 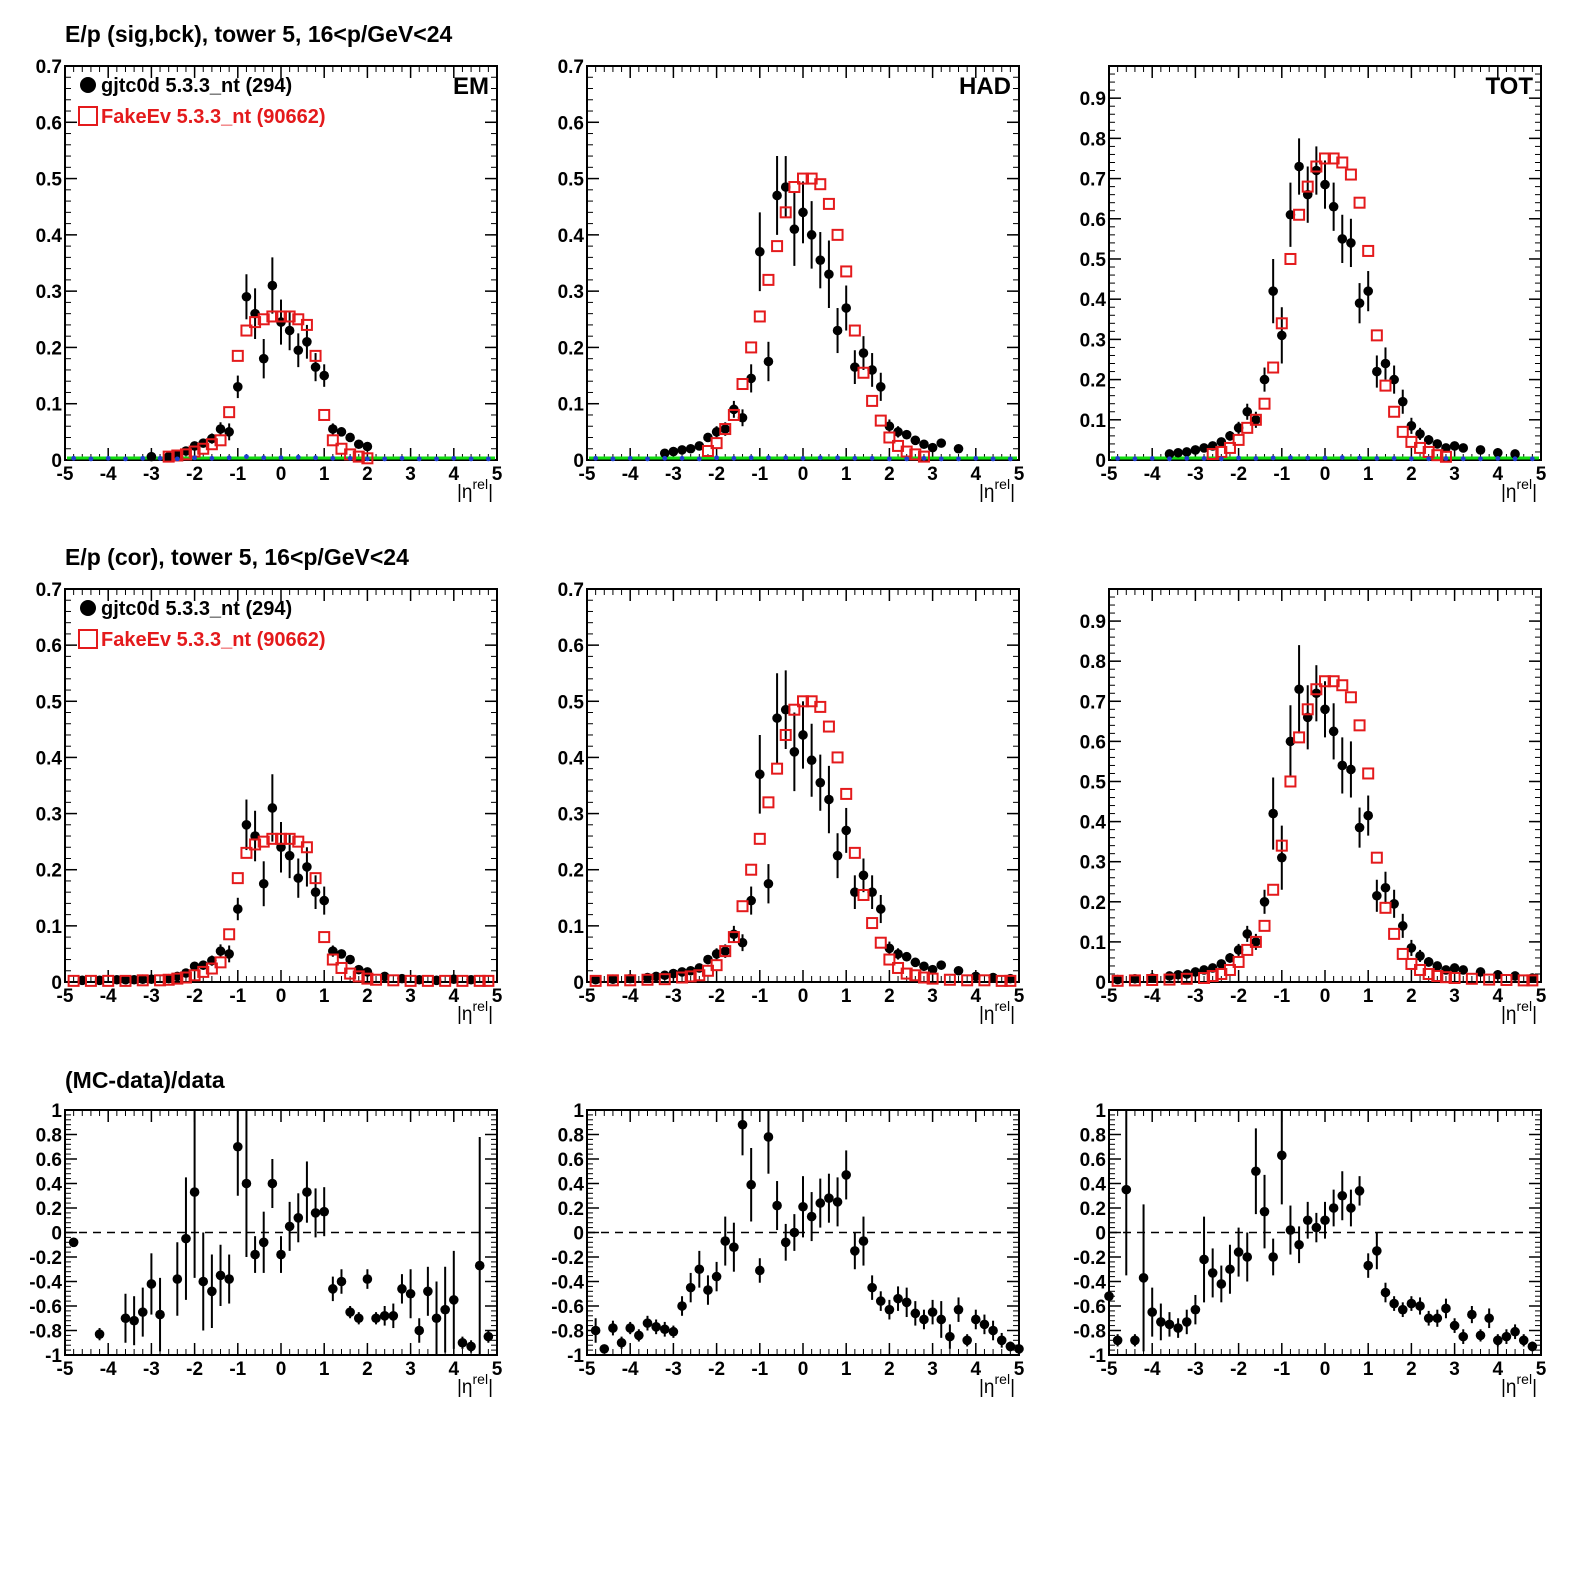 What do you see at coordinates (567, 1307) in the screenshot?
I see `y-tick-label: -0.6` at bounding box center [567, 1307].